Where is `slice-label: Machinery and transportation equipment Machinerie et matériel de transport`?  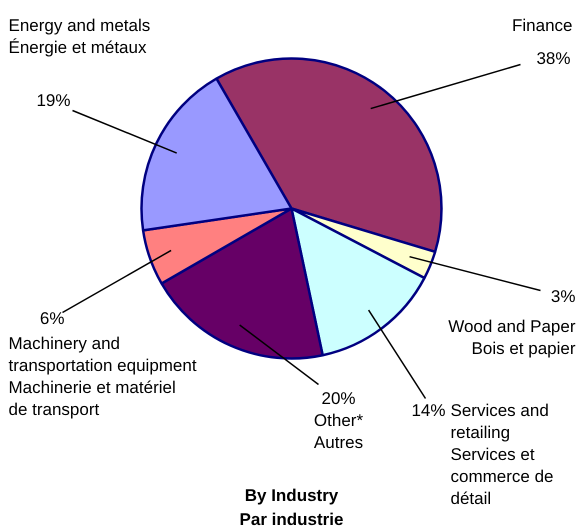
slice-label: Machinery and transportation equipment Machinerie et matériel de transport is located at coordinates (102, 376).